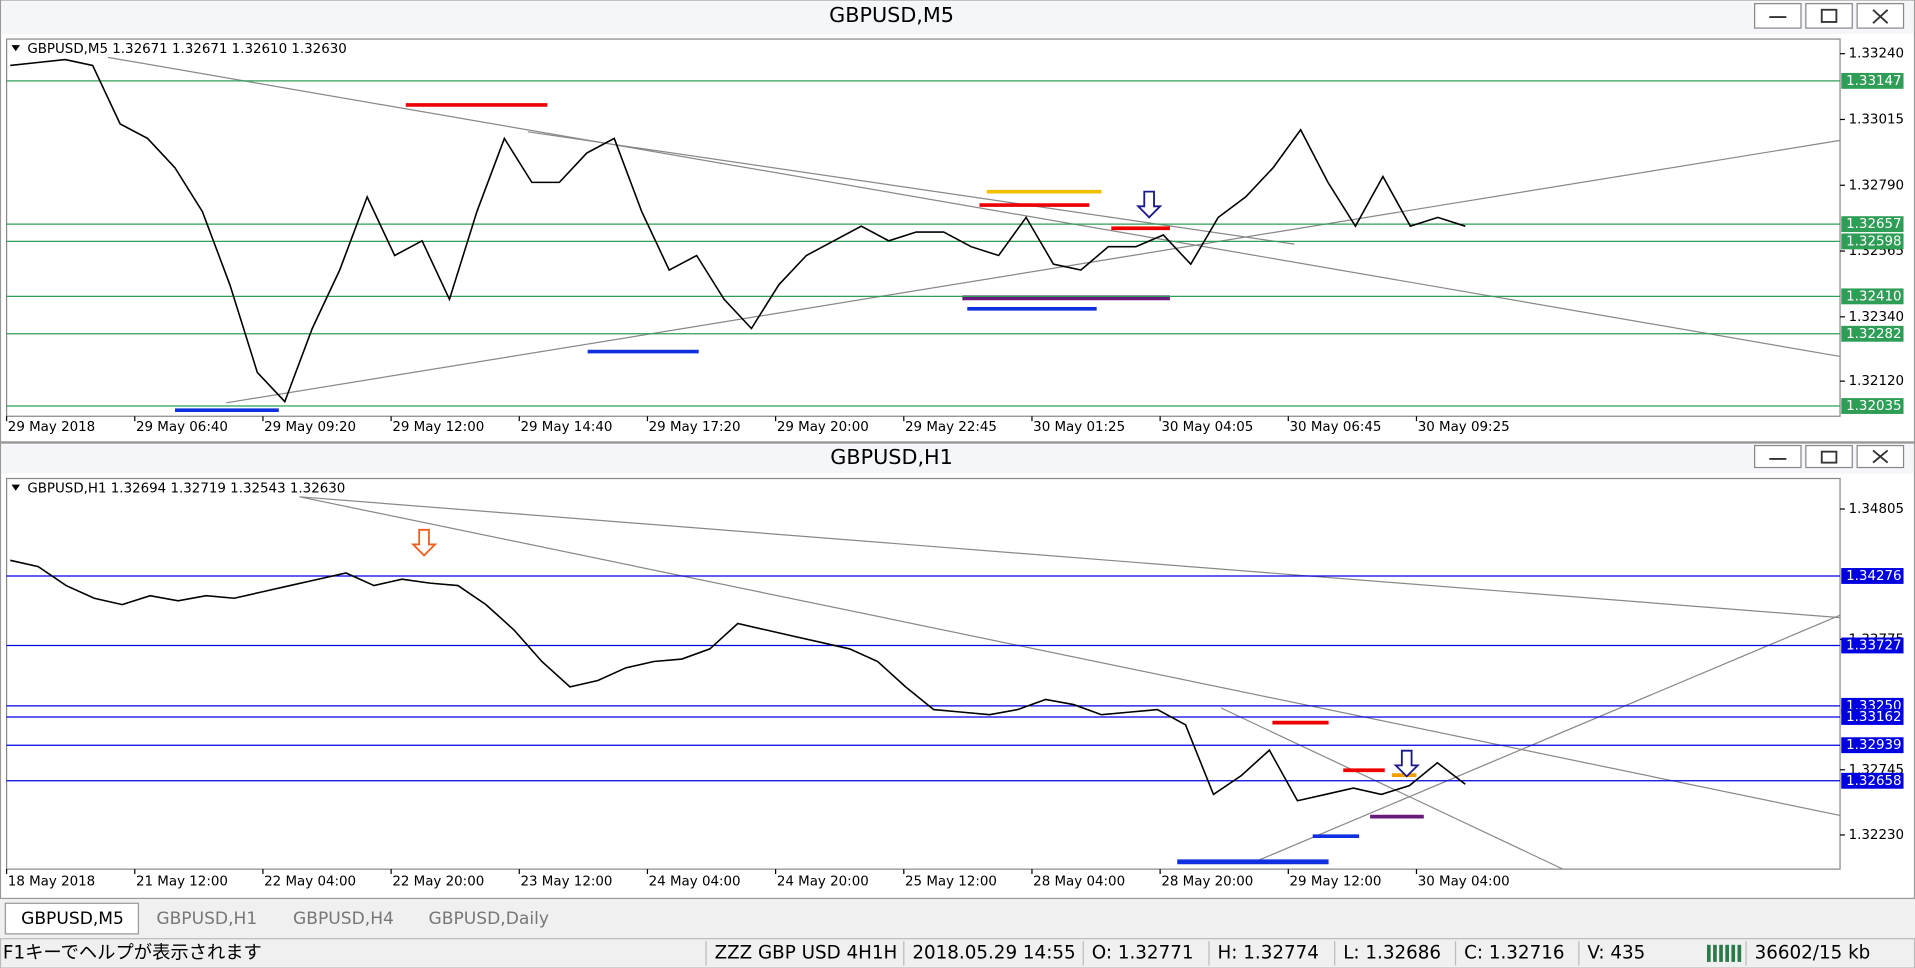 The height and width of the screenshot is (968, 1915). What do you see at coordinates (1876, 119) in the screenshot?
I see `price-tick-label: 1.33015` at bounding box center [1876, 119].